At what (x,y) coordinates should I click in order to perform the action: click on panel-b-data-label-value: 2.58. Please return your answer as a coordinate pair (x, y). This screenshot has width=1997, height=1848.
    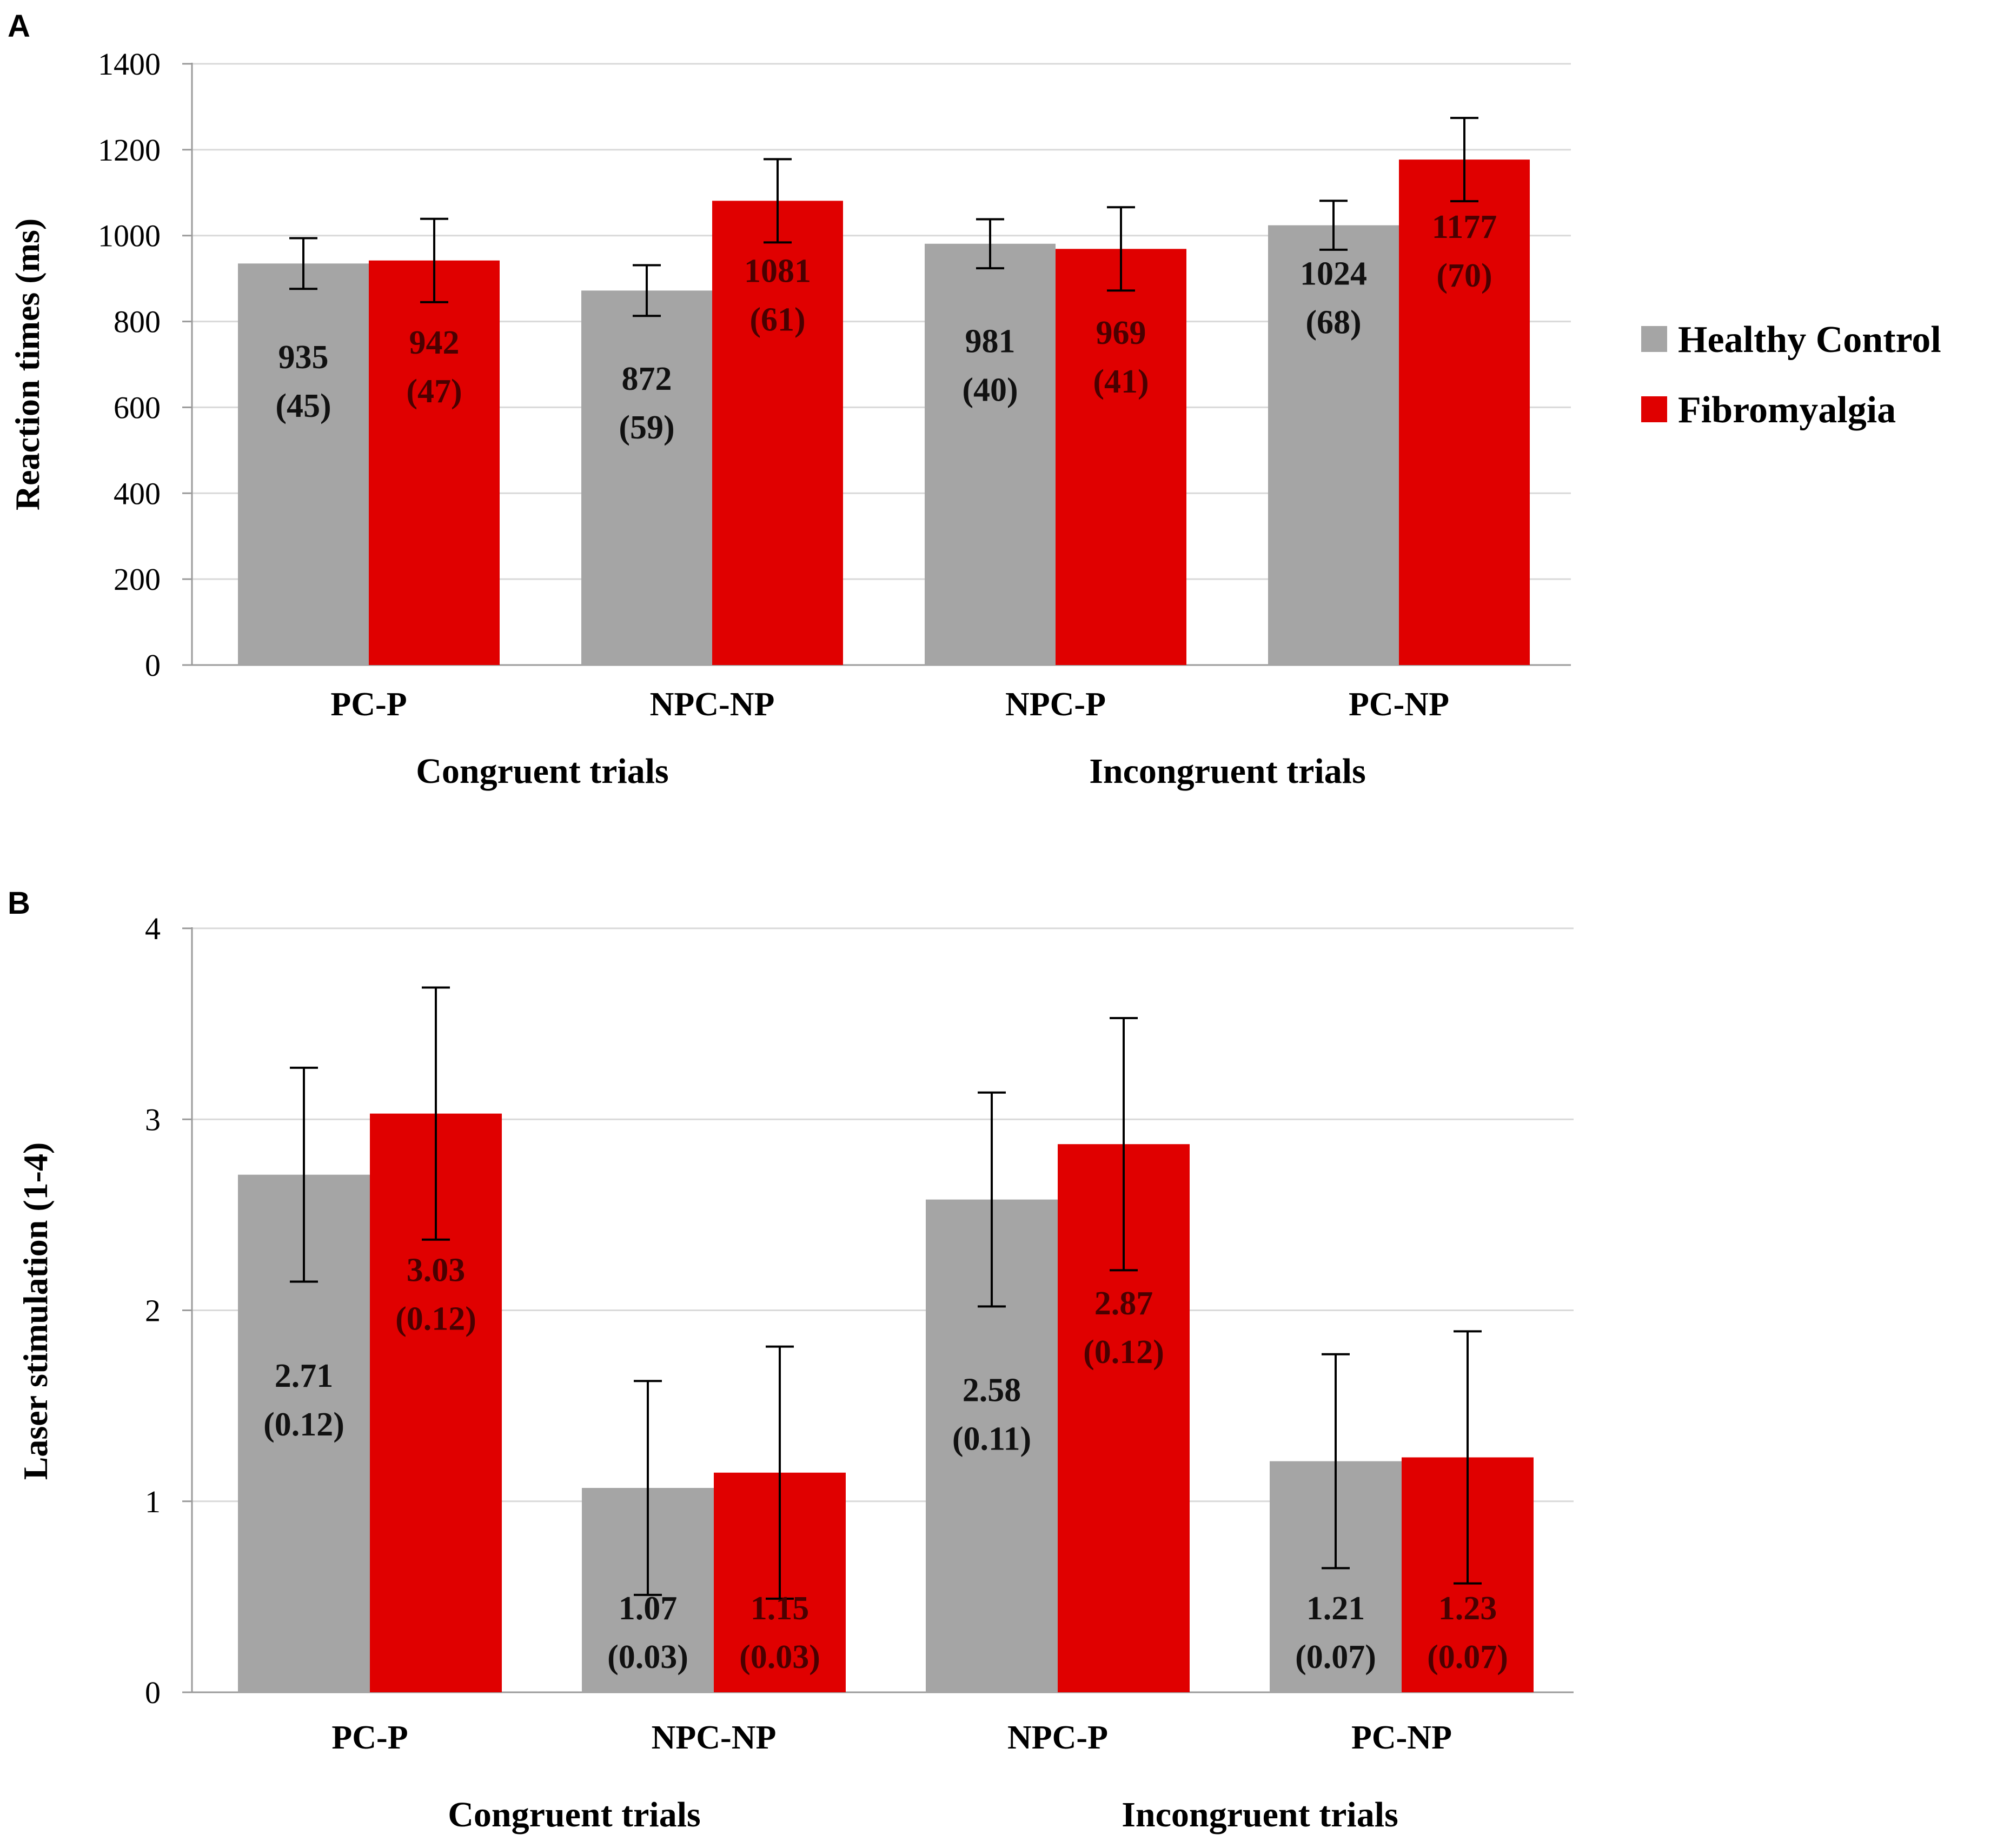
    Looking at the image, I should click on (992, 1390).